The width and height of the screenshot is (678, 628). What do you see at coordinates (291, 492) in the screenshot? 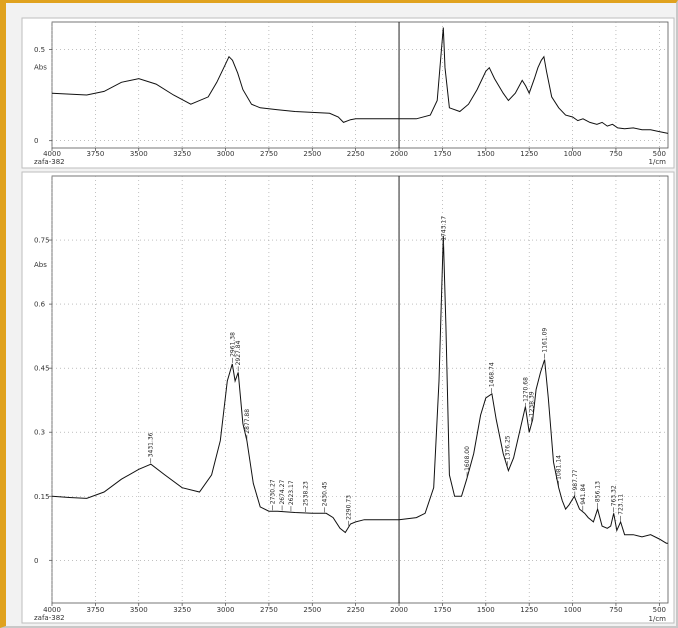
I see `peak-label: 2623.17` at bounding box center [291, 492].